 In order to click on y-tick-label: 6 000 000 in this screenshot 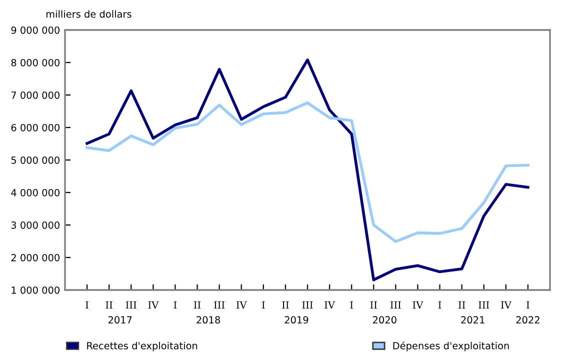, I will do `click(35, 128)`.